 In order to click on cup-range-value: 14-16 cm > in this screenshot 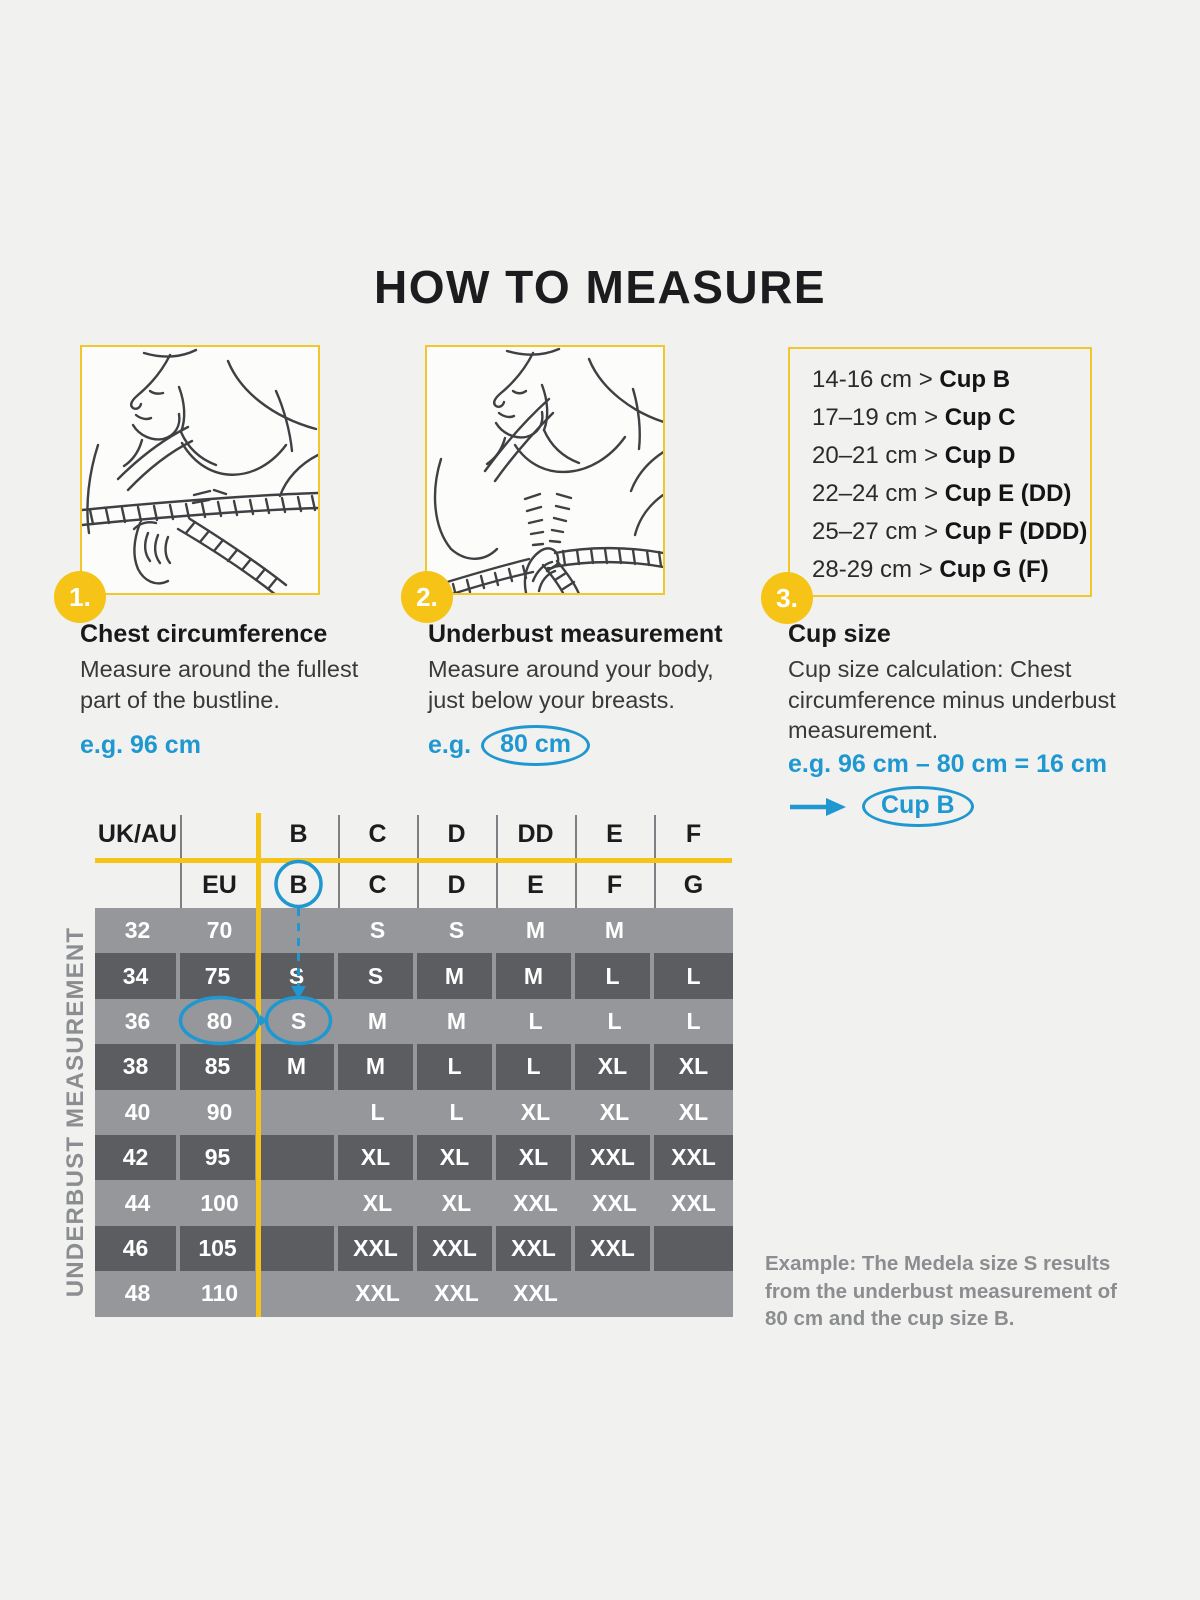, I will do `click(876, 379)`.